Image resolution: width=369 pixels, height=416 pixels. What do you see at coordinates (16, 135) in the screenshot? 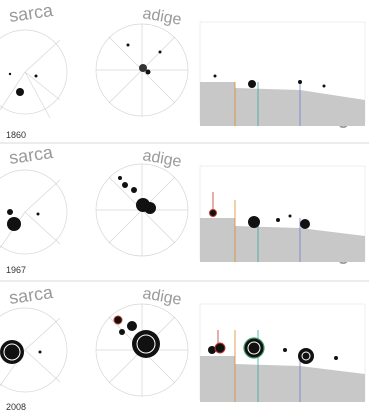
I see `year-1860: 1860` at bounding box center [16, 135].